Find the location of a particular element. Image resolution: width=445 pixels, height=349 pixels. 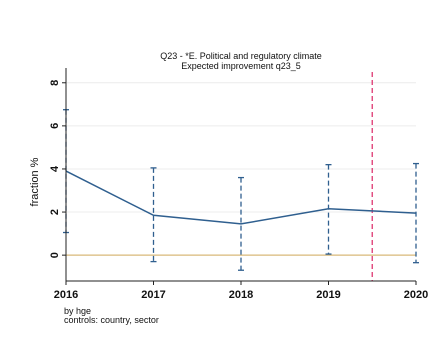

series-lines is located at coordinates (241, 197).